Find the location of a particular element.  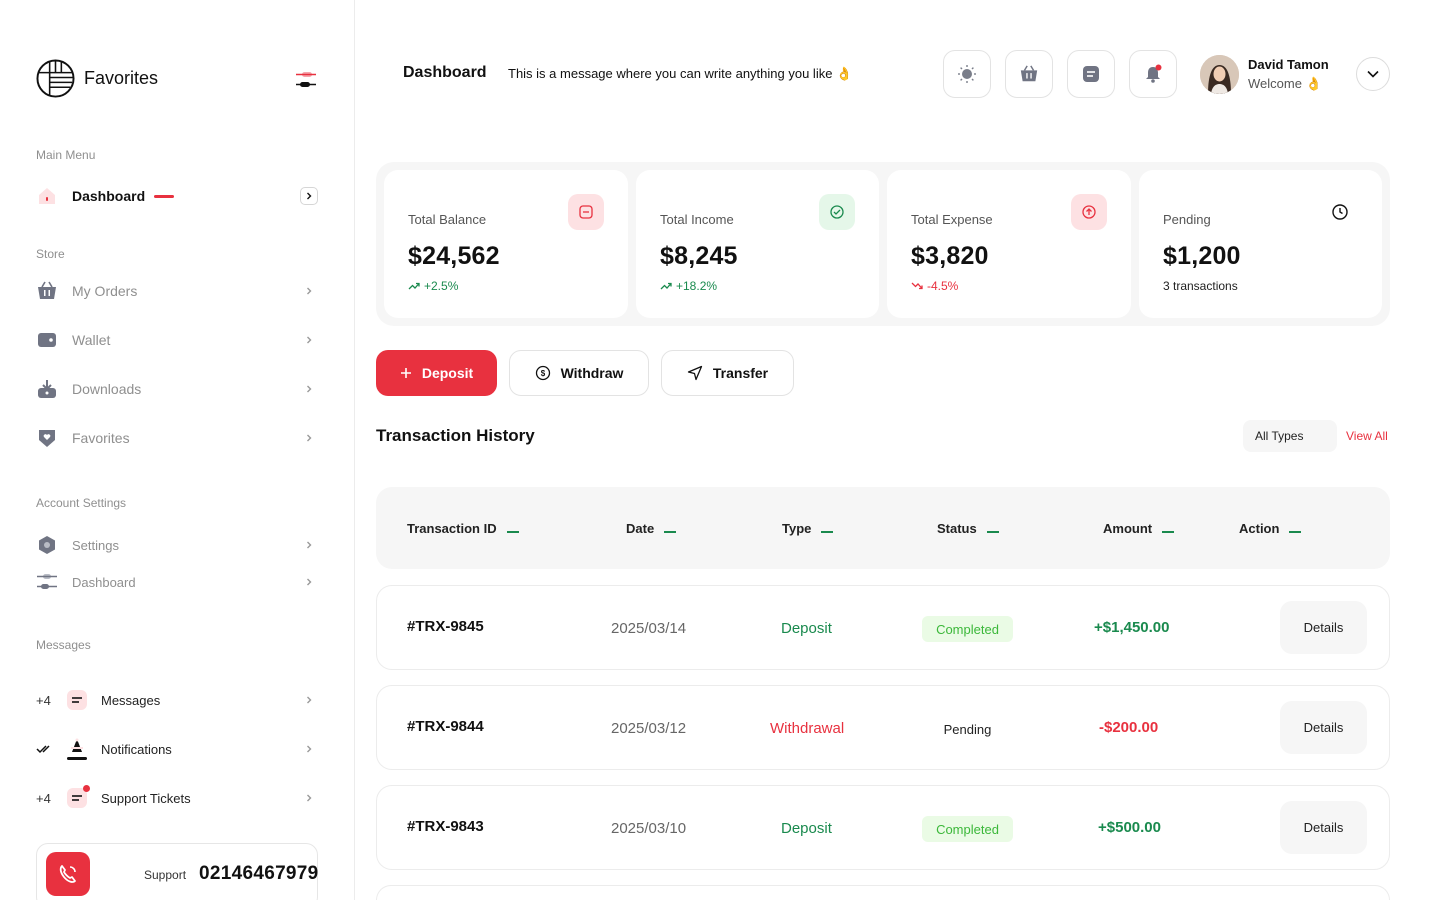

sidebar-item-label: Downloads is located at coordinates (107, 389).